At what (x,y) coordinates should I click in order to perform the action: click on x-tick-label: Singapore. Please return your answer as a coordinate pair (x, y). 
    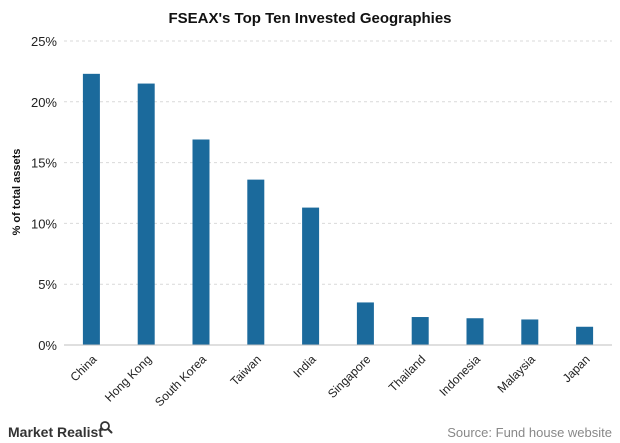
    Looking at the image, I should click on (349, 376).